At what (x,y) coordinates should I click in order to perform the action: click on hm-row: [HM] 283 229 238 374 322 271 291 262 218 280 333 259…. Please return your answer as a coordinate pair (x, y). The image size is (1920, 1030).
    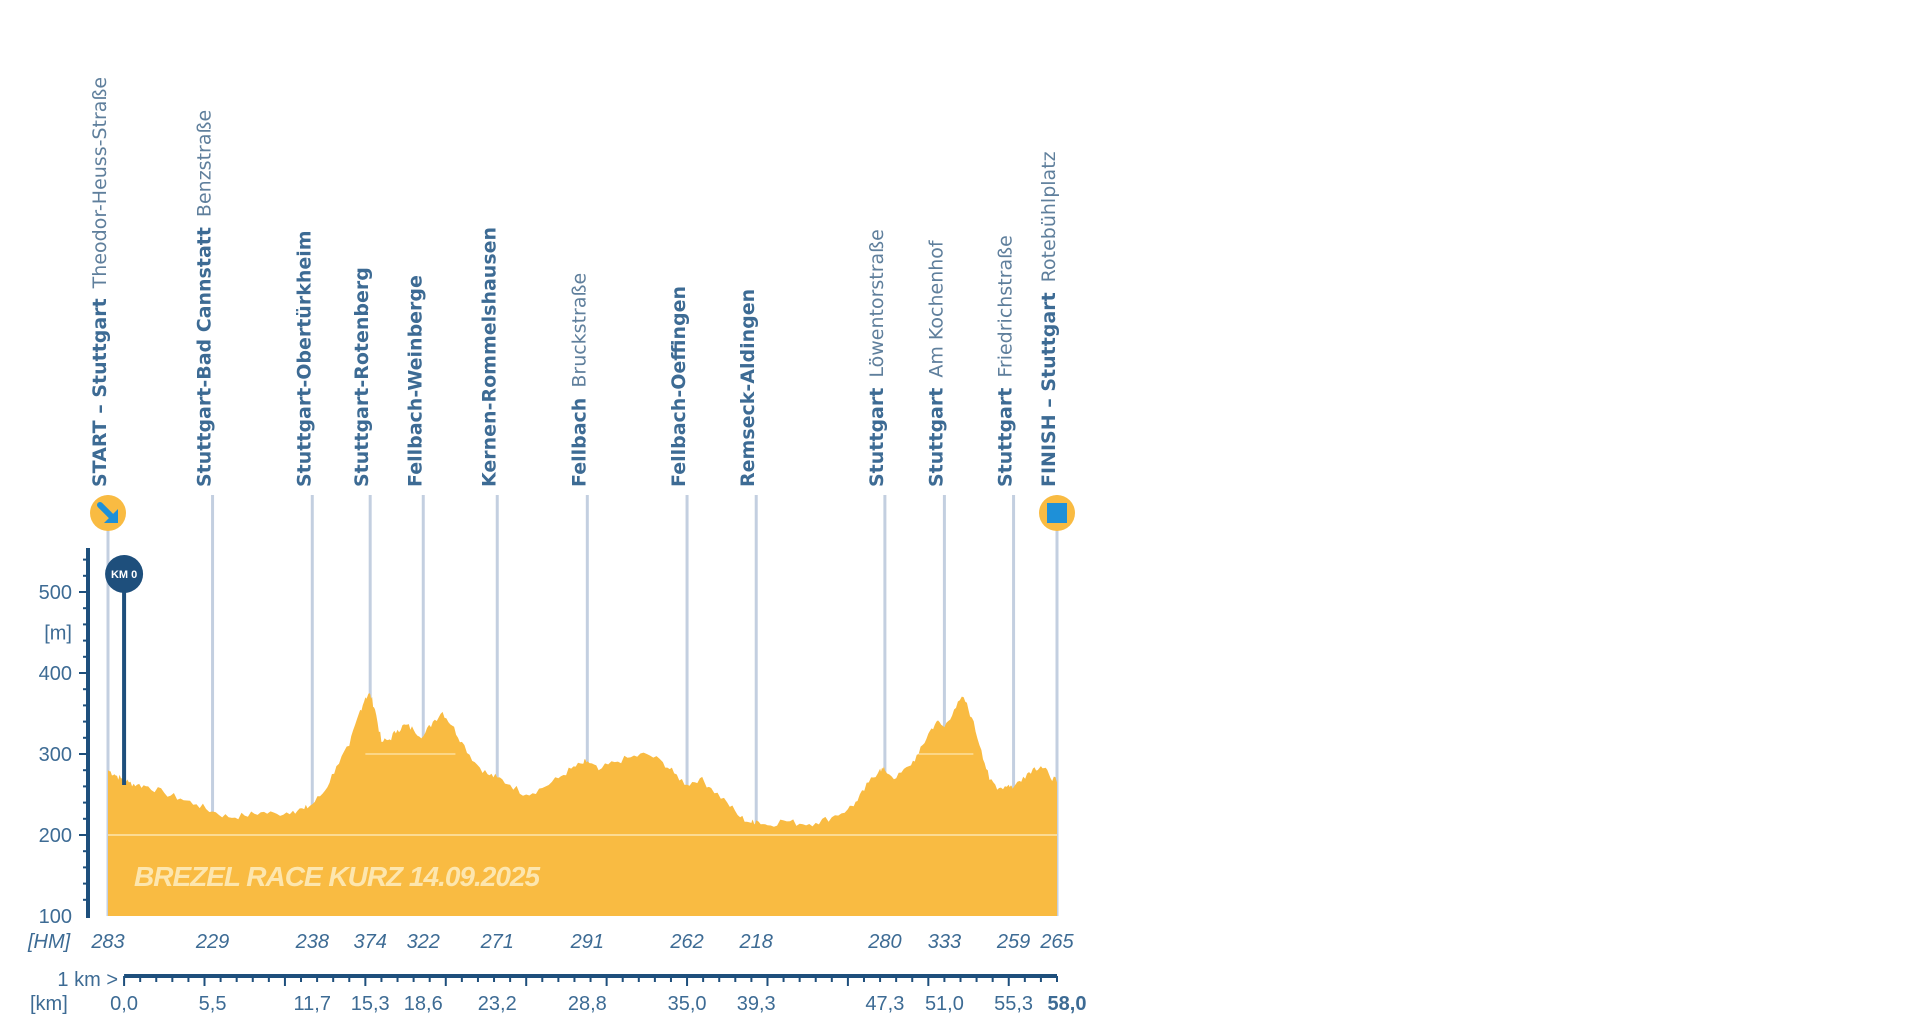
    Looking at the image, I should click on (551, 942).